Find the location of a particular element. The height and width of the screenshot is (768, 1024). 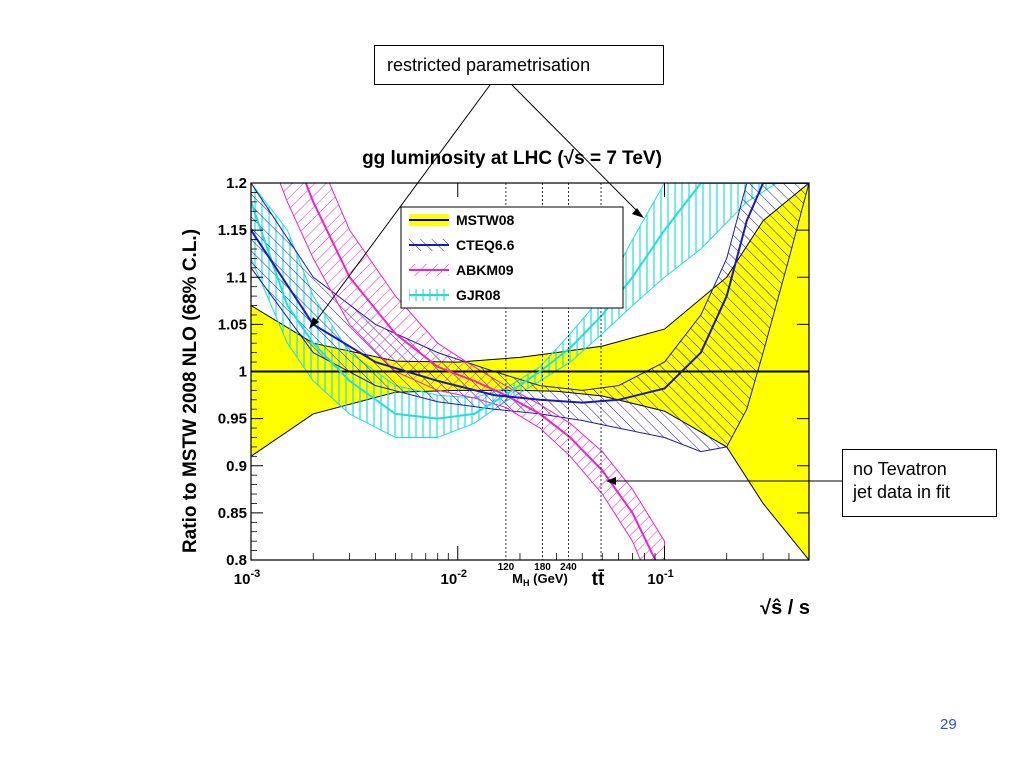

marker-label-2: 180 is located at coordinates (542, 567).